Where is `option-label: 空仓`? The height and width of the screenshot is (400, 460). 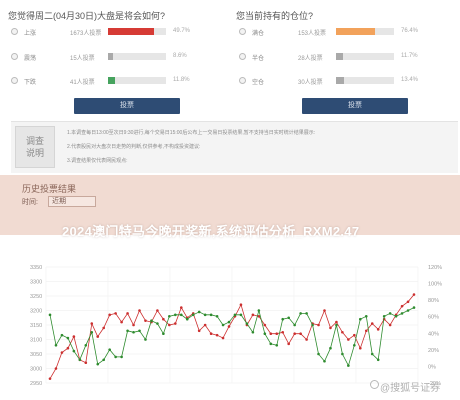
option-label: 空仓 is located at coordinates (258, 83).